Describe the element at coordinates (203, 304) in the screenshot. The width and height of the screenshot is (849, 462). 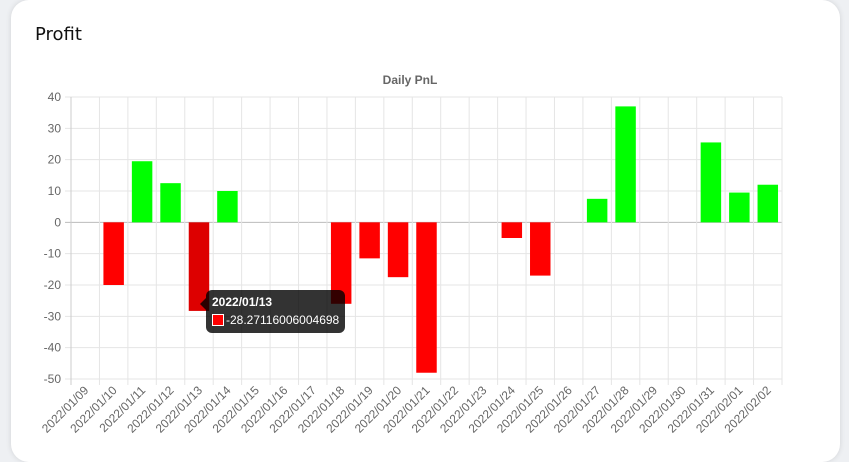
I see `tooltip-caret` at that location.